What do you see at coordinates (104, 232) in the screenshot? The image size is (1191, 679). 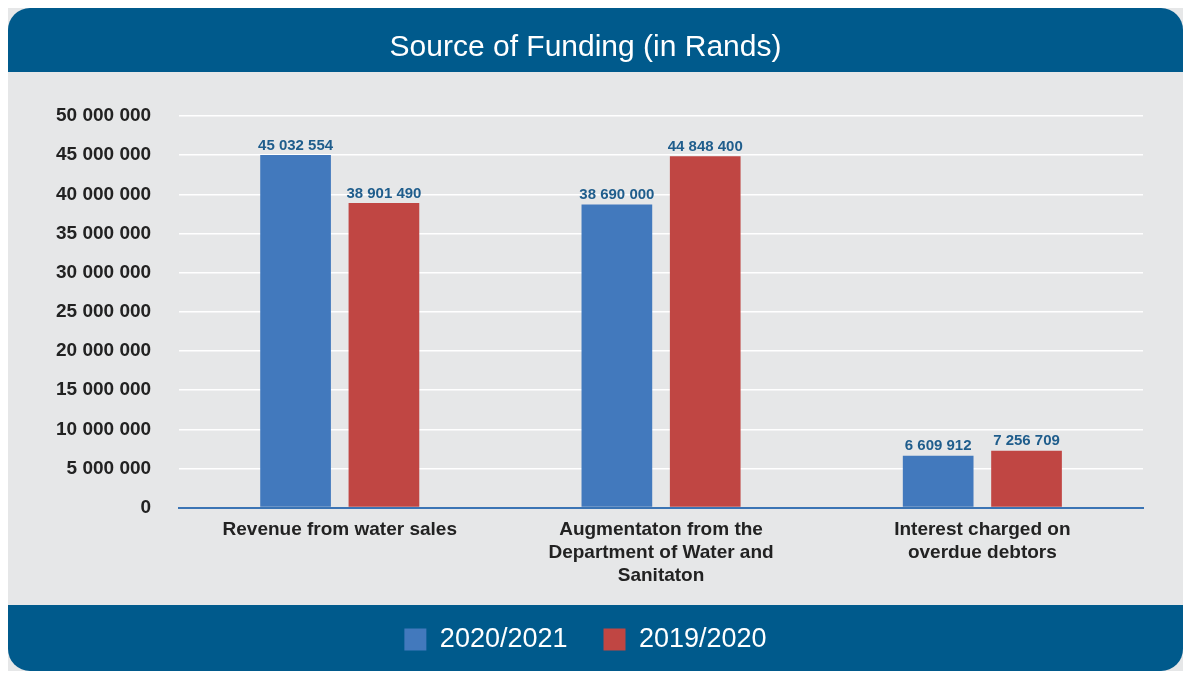 I see `y-tick-label: 35 000 000` at bounding box center [104, 232].